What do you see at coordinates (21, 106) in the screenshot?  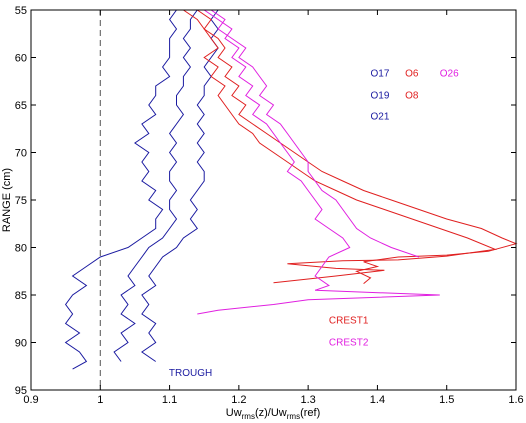 I see `y-tick-label: 65` at bounding box center [21, 106].